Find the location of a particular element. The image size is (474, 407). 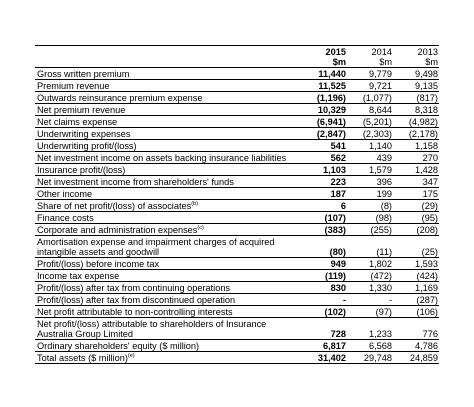

value-2013: 24,859 is located at coordinates (416, 357).